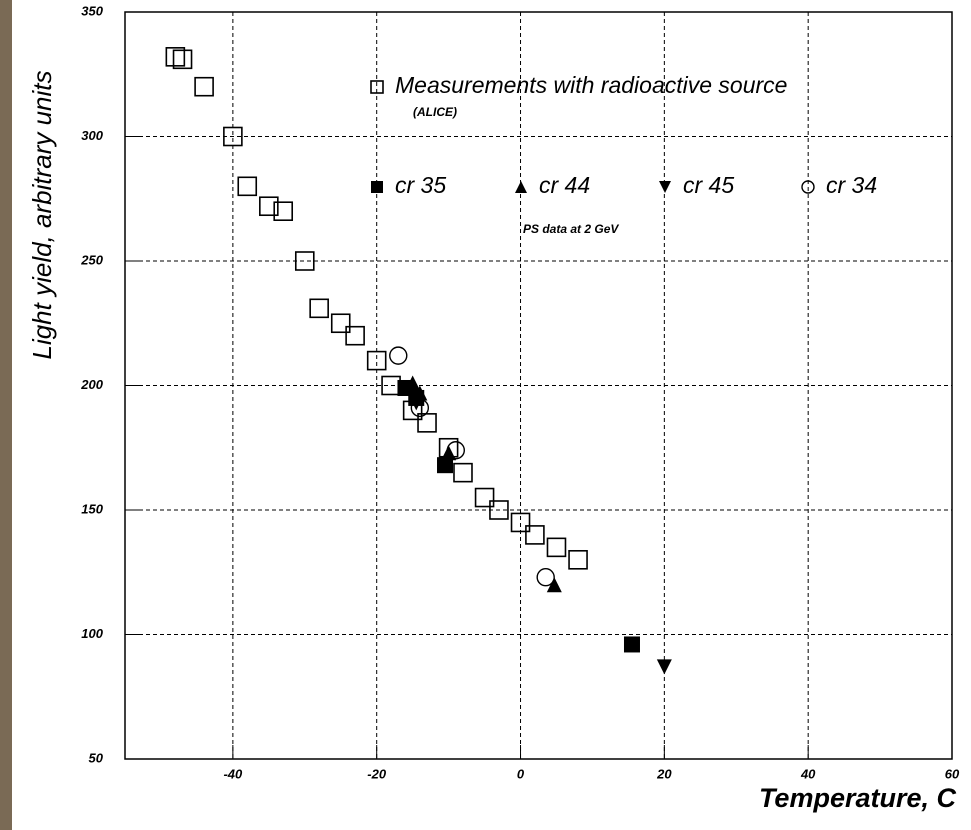  I want to click on y-tick-label: 200, so click(91, 384).